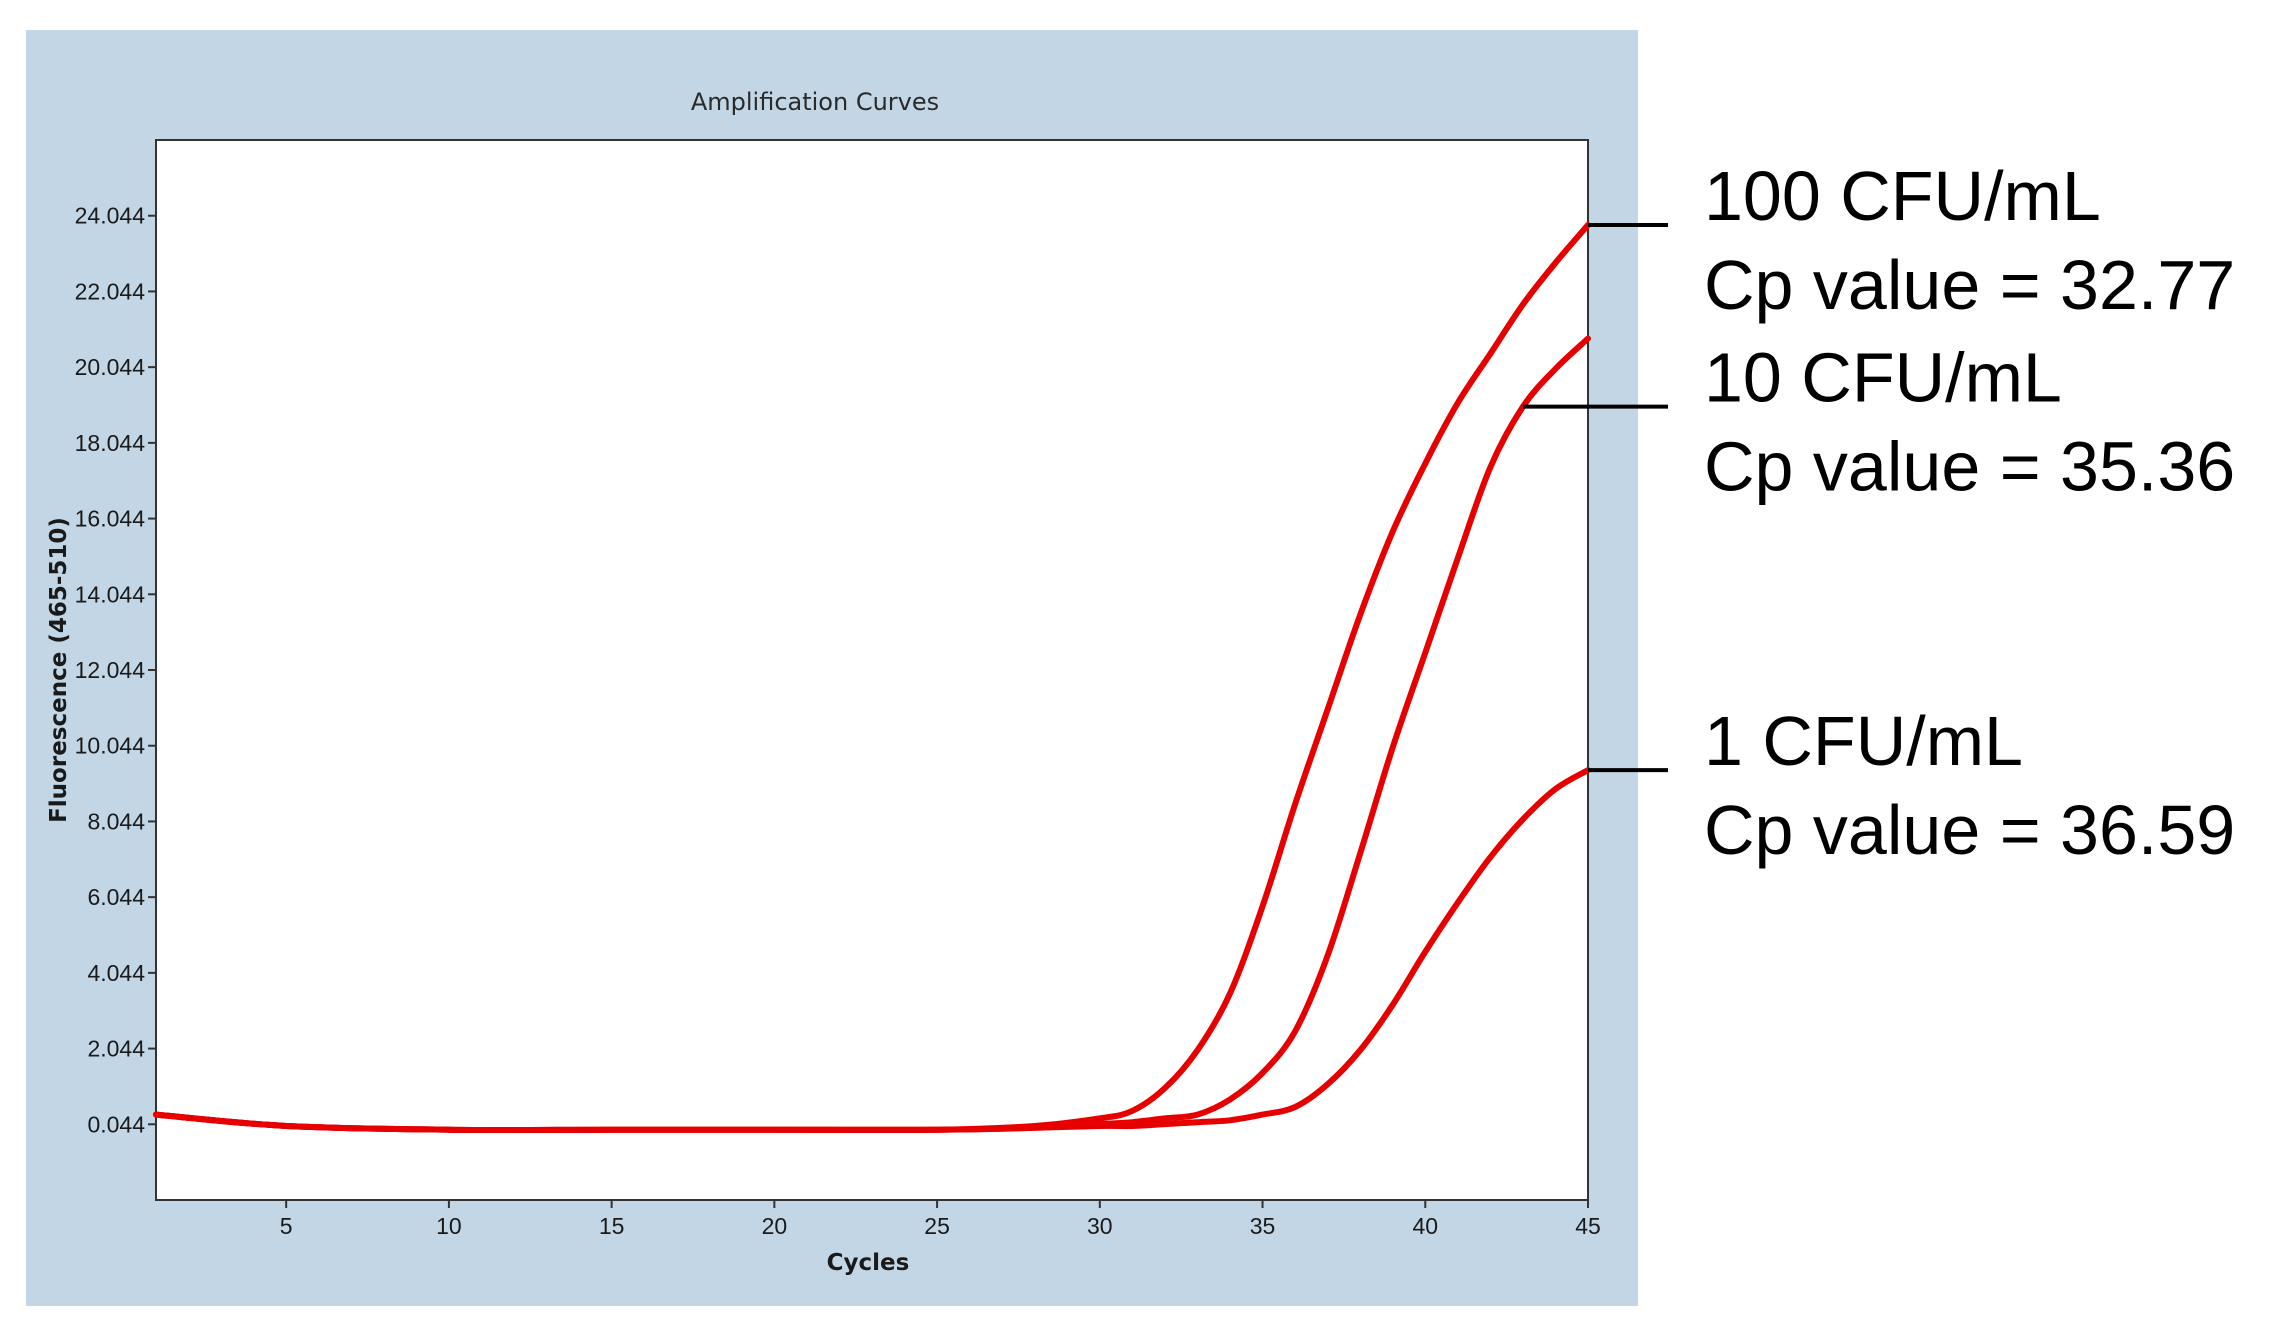  What do you see at coordinates (110, 291) in the screenshot?
I see `y-tick-label: 22.044` at bounding box center [110, 291].